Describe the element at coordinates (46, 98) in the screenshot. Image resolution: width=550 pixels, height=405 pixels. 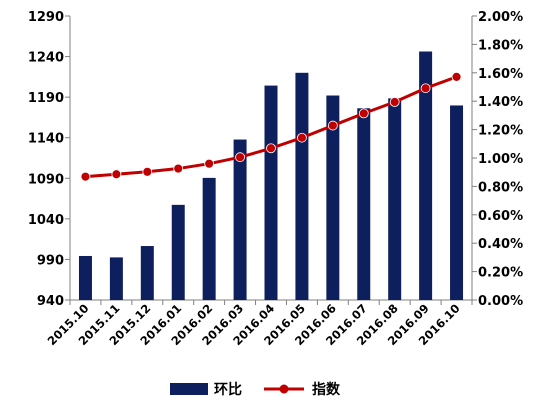
I see `y-left-tick-label: 1190` at that location.